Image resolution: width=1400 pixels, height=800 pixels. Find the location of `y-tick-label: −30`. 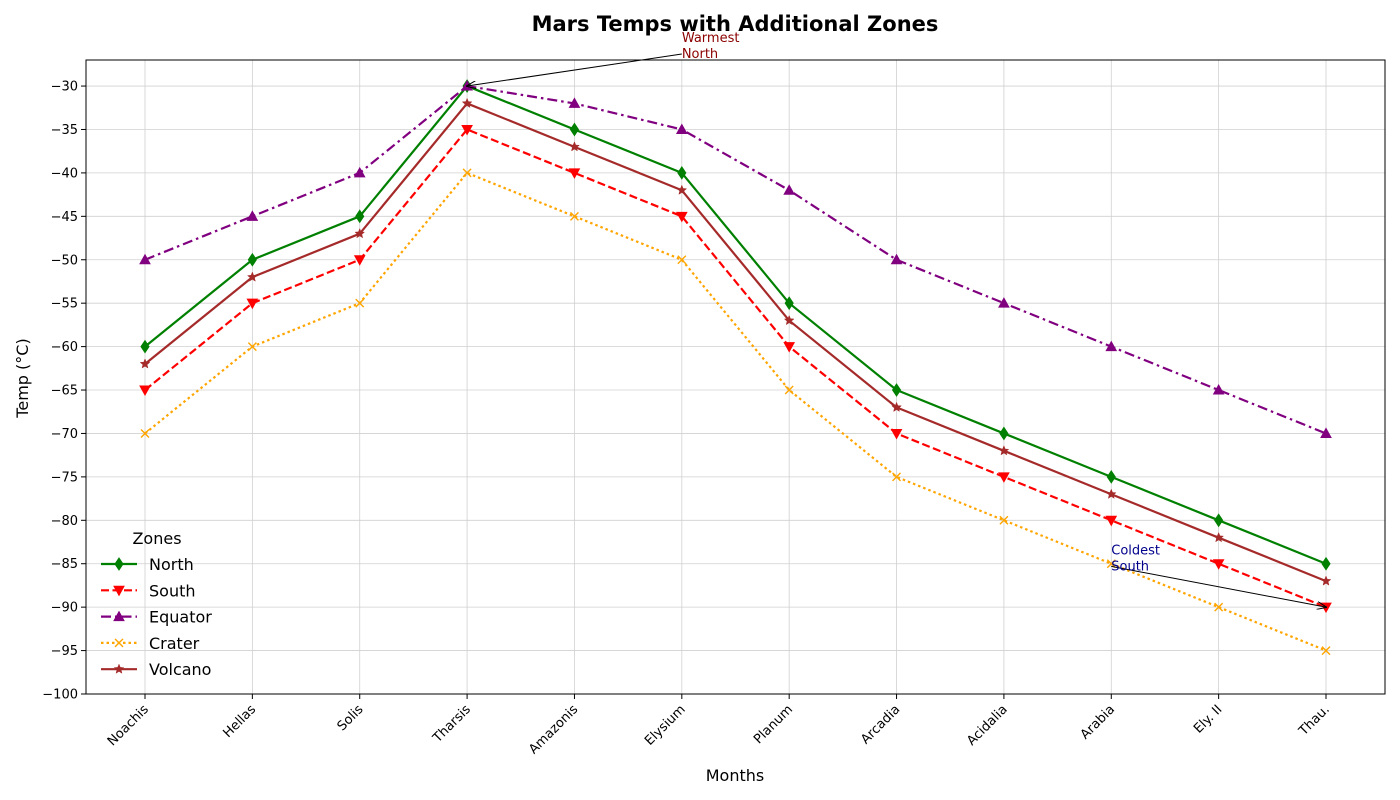

y-tick-label: −30 is located at coordinates (64, 87).